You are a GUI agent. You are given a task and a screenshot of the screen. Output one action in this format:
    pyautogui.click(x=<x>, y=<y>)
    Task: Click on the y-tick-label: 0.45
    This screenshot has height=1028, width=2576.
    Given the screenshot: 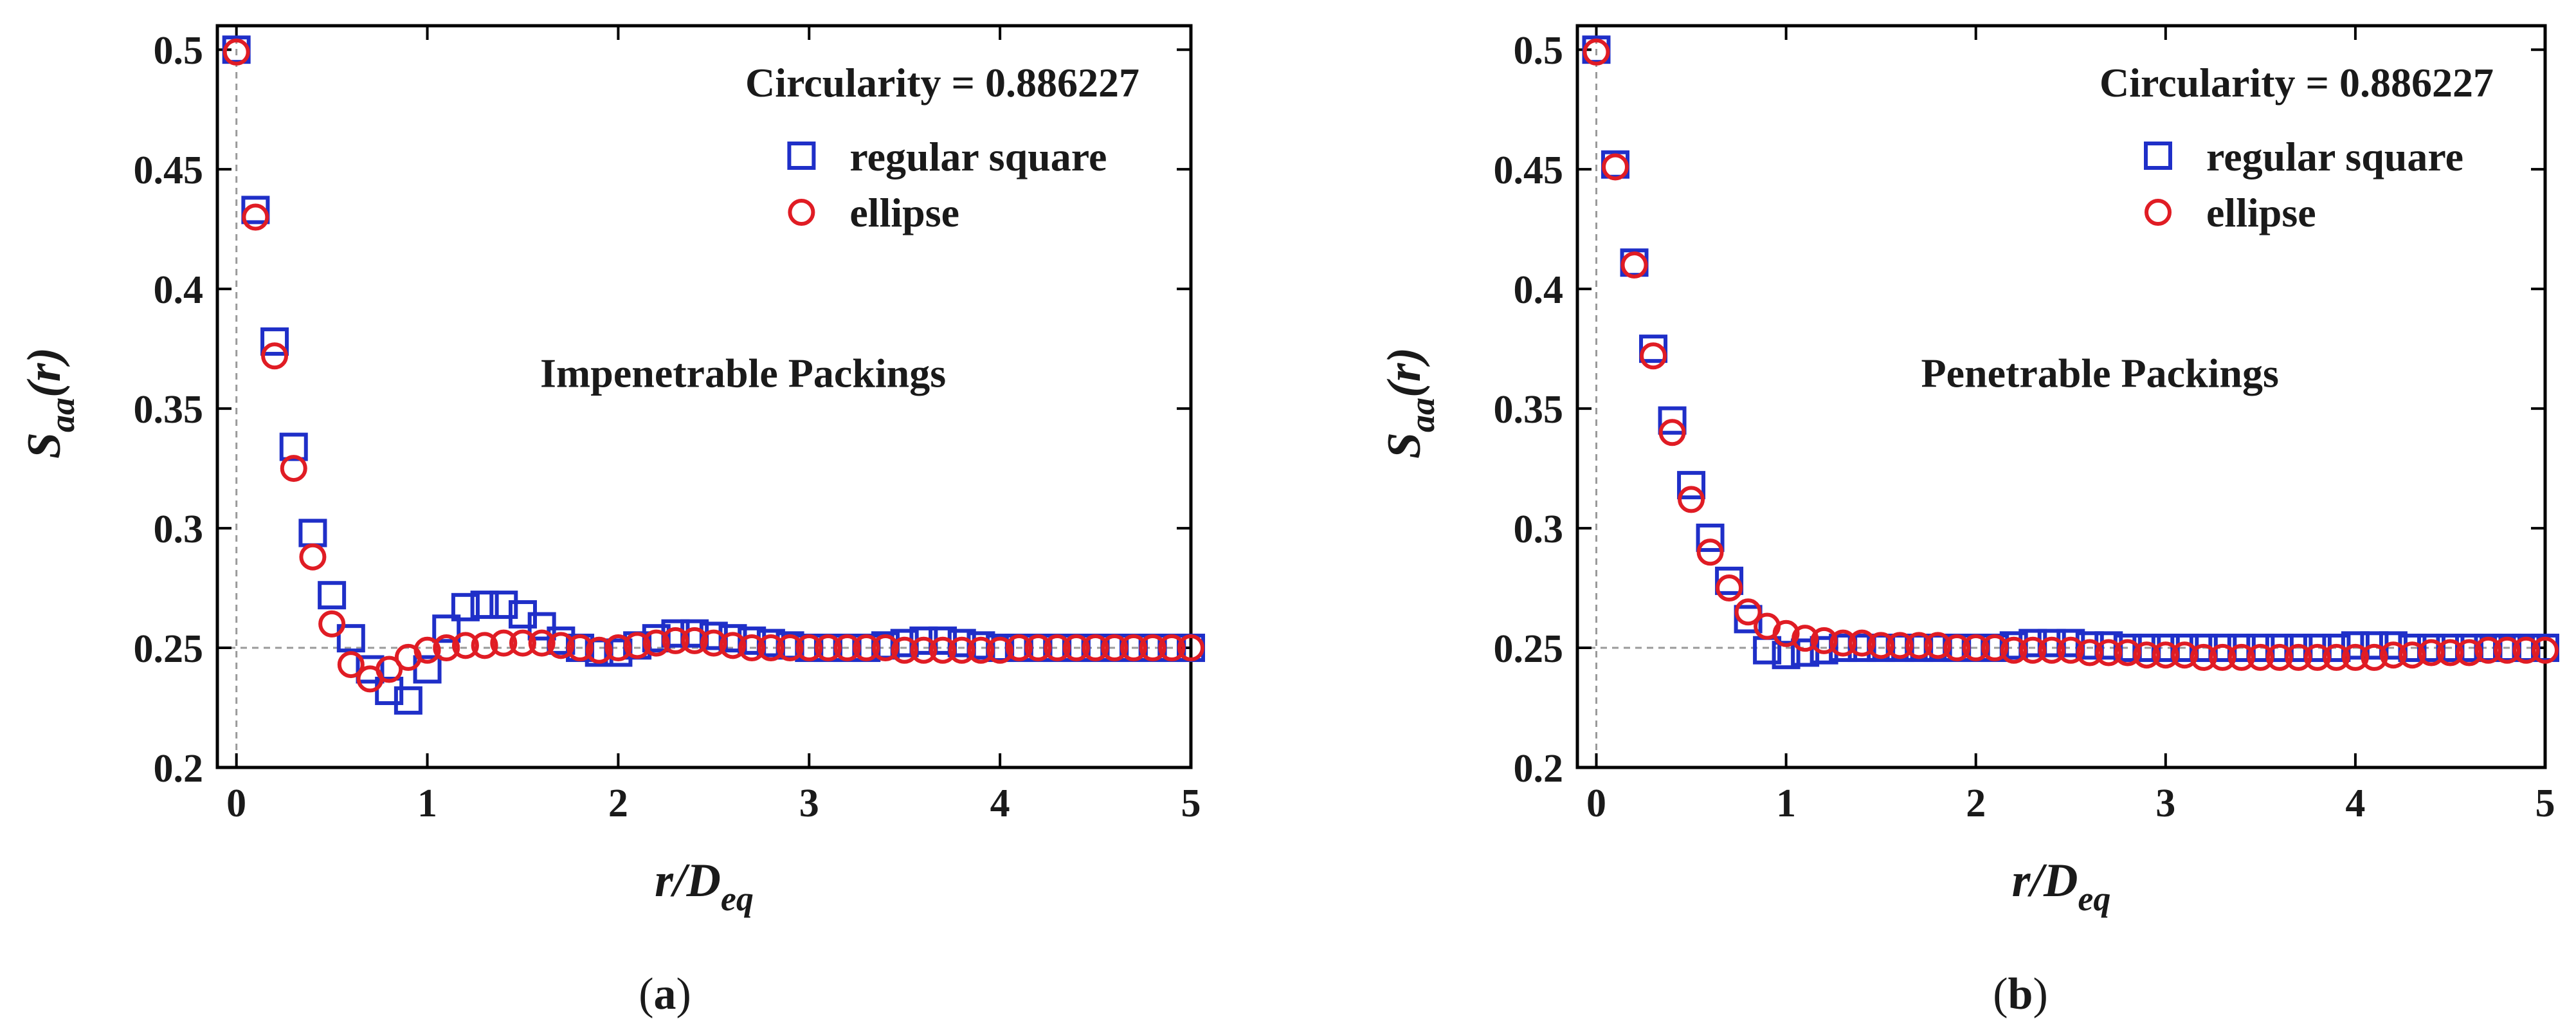 What is the action you would take?
    pyautogui.click(x=169, y=170)
    